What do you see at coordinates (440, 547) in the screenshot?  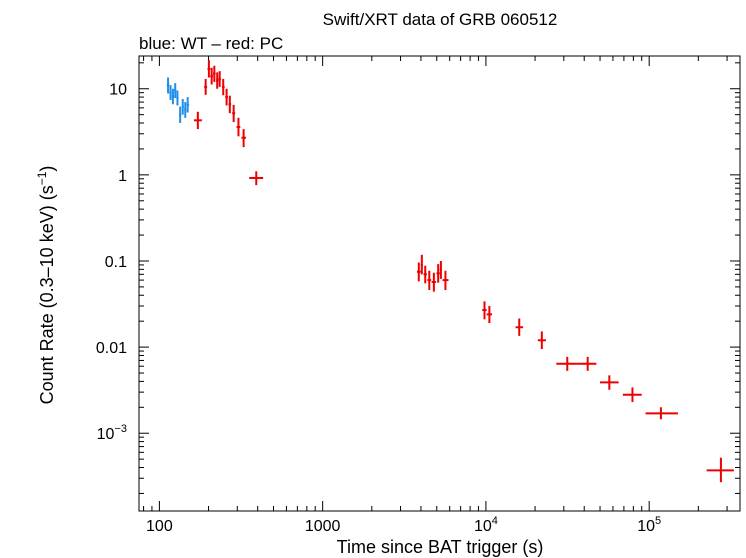 I see `x-axis-label: Time since BAT trigger (s)` at bounding box center [440, 547].